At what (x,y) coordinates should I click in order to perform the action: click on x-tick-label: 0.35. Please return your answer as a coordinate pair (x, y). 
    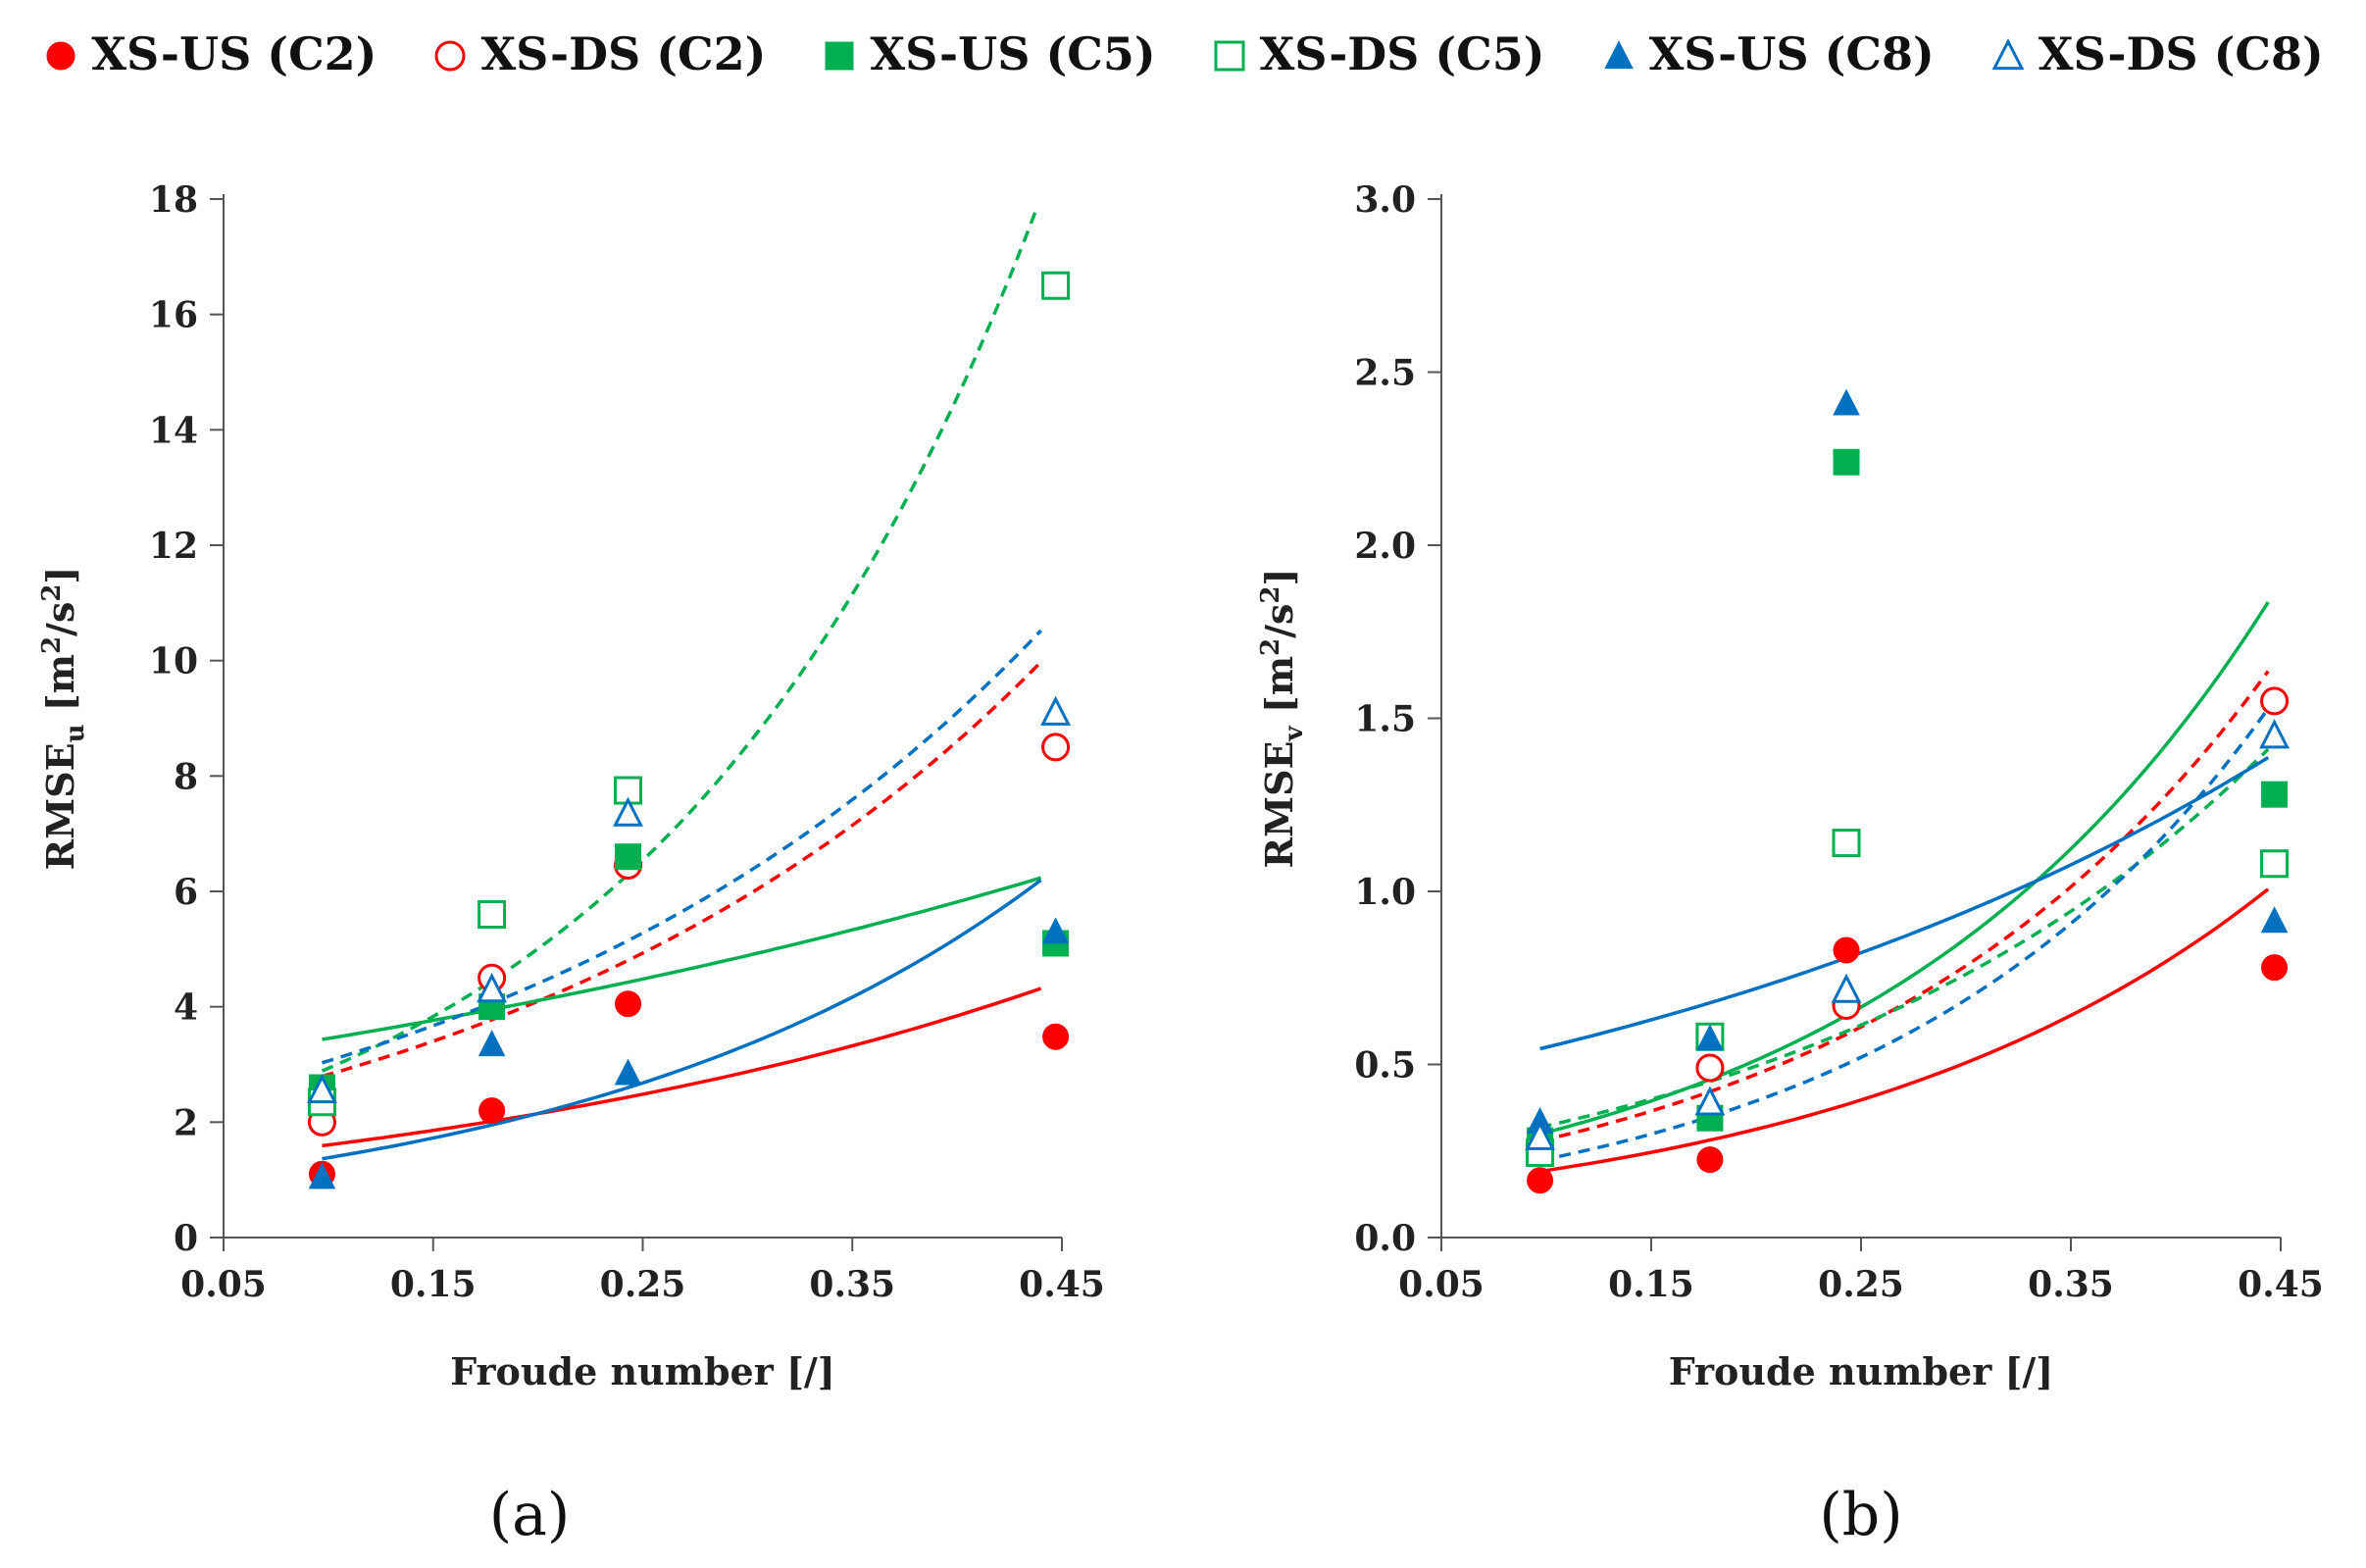
    Looking at the image, I should click on (852, 1284).